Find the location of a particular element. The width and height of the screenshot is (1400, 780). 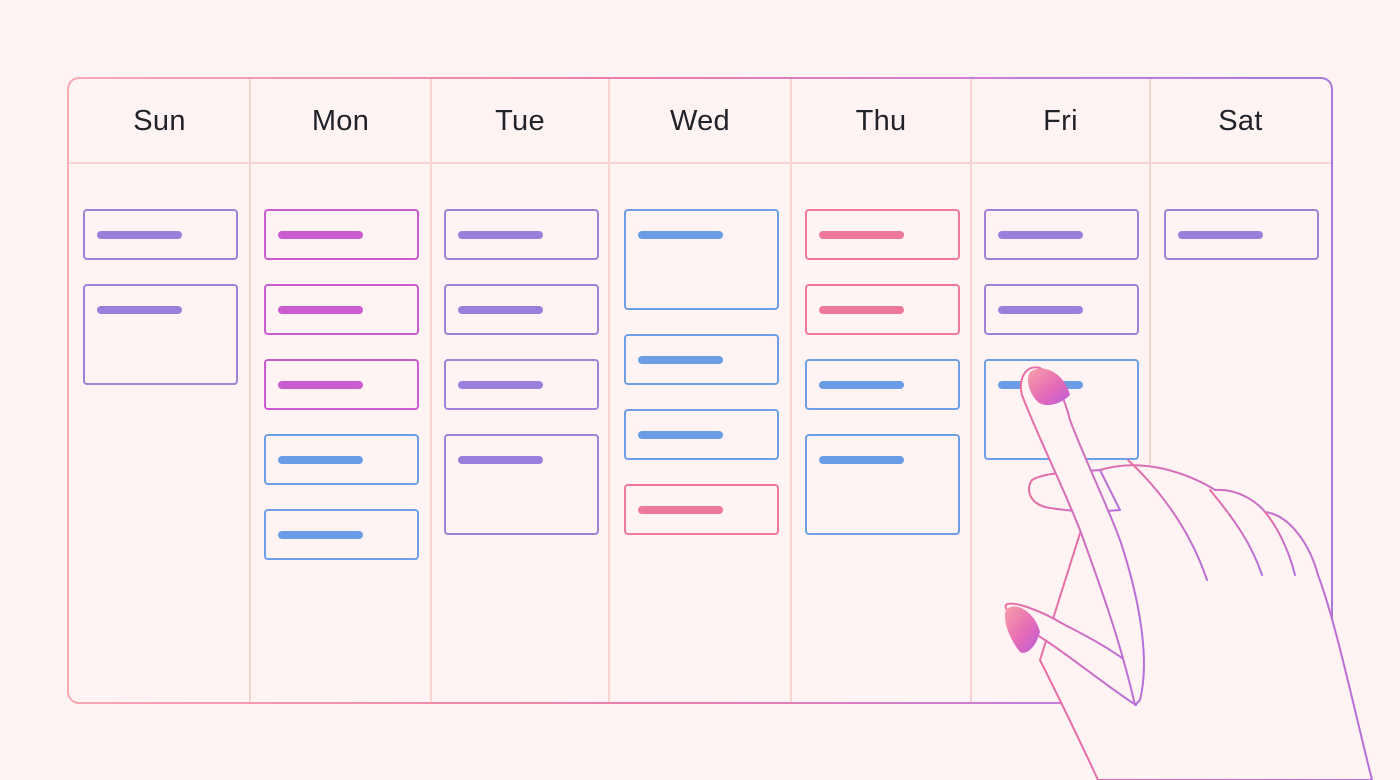

day-label-fri: Fri is located at coordinates (1060, 121).